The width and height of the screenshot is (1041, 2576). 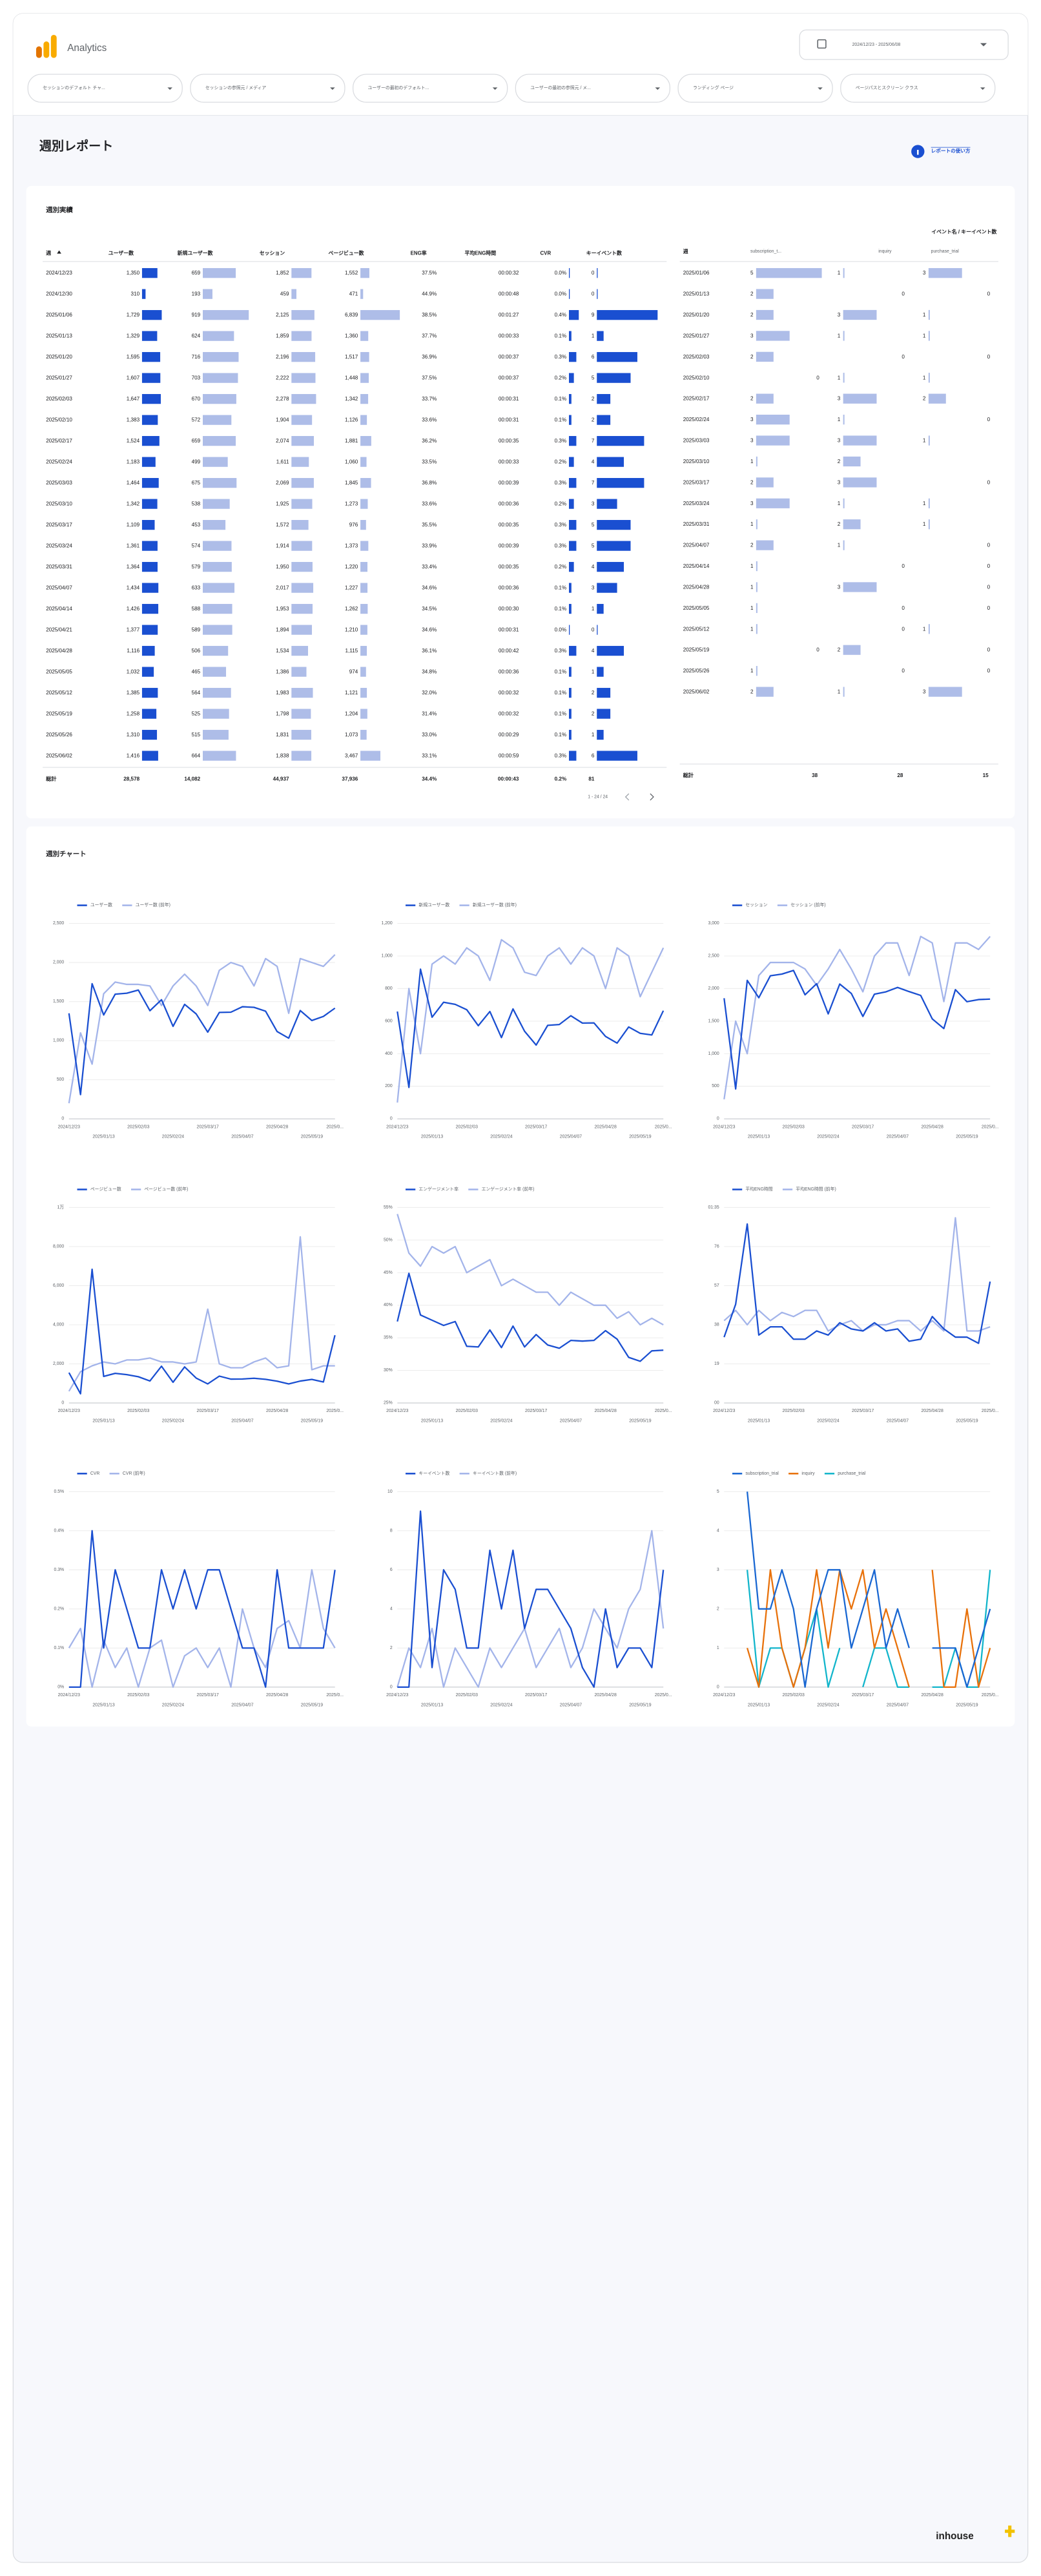 What do you see at coordinates (429, 651) in the screenshot?
I see `value-cell: 36.1%` at bounding box center [429, 651].